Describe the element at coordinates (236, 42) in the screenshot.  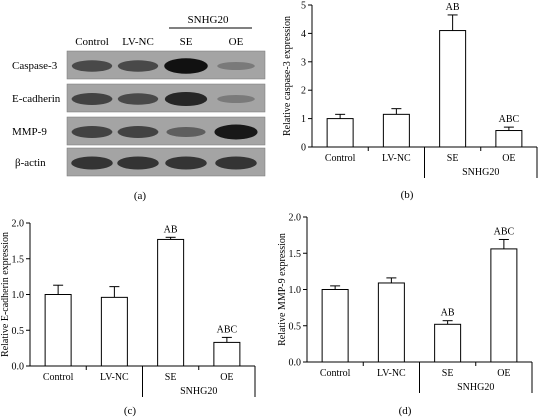
I see `wb-lane-label: OE` at that location.